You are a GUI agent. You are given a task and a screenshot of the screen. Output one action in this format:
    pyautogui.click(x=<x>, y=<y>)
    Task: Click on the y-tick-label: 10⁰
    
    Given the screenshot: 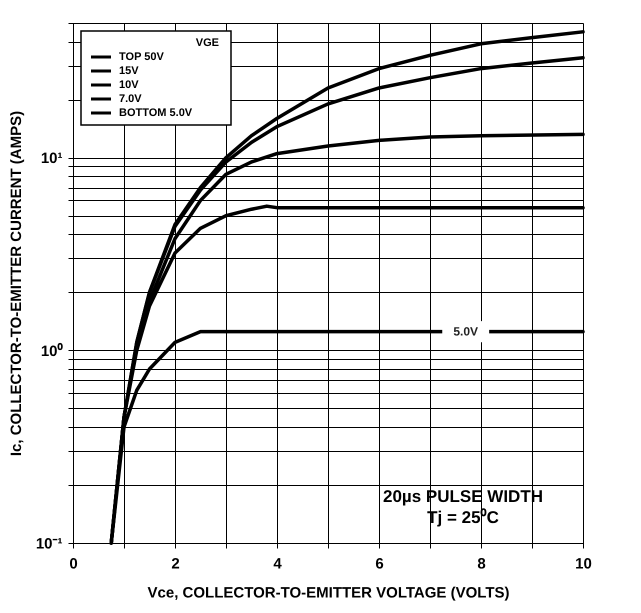 What is the action you would take?
    pyautogui.click(x=52, y=351)
    